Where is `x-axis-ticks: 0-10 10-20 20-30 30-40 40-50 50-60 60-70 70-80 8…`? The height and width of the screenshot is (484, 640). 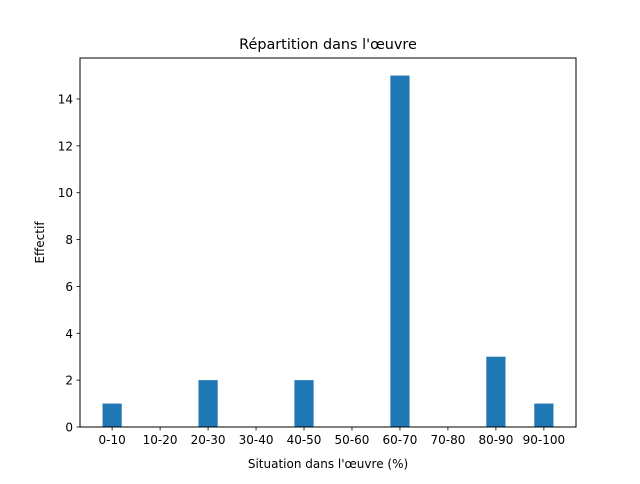
x-axis-ticks: 0-10 10-20 20-30 30-40 40-50 50-60 60-70 70-80 8… is located at coordinates (332, 437).